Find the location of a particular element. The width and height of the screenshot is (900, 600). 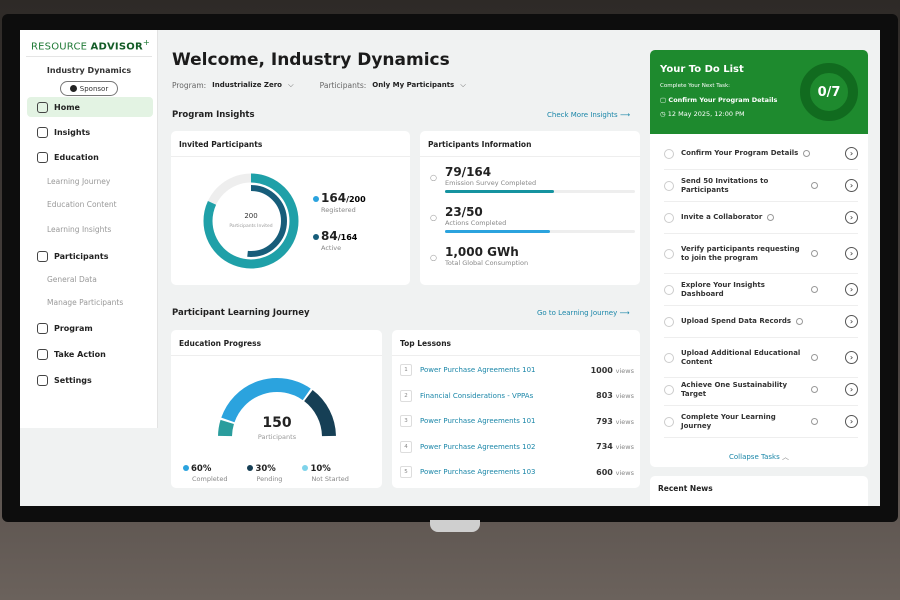

chevron-up-icon: ︿ is located at coordinates (785, 457).